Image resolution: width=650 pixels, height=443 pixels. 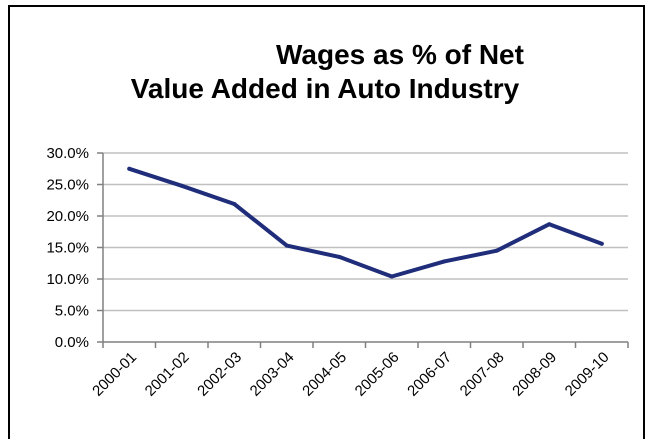 I want to click on y-tick-label: 15.0%, so click(x=67, y=248).